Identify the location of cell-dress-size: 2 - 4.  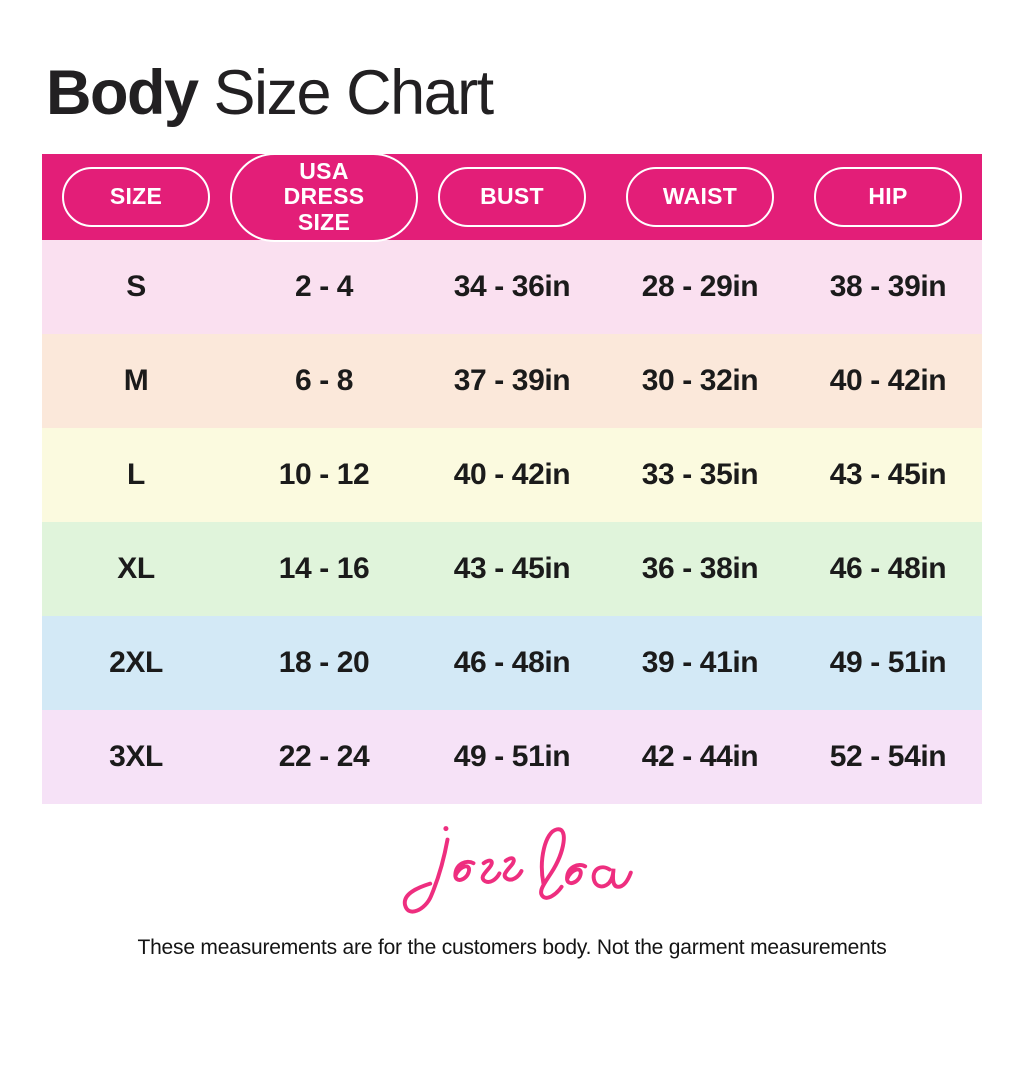
(324, 287).